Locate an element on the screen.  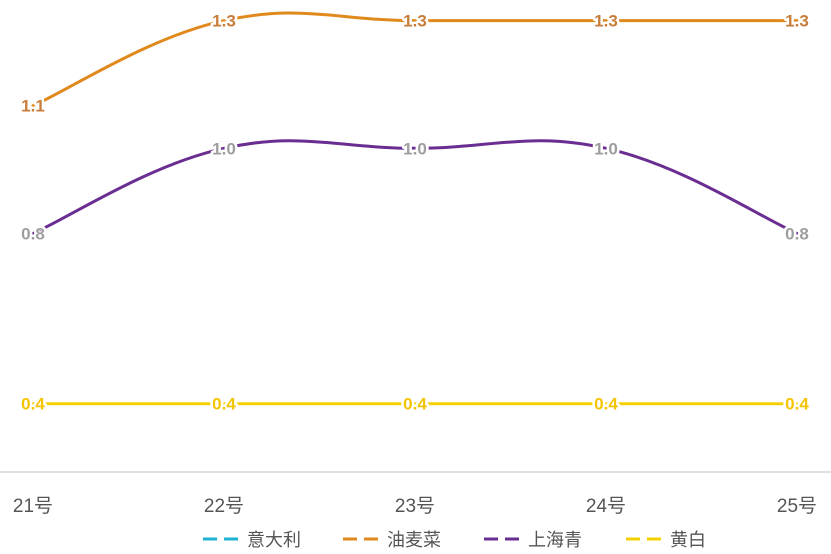
legend-item: 油麦菜 is located at coordinates (392, 540).